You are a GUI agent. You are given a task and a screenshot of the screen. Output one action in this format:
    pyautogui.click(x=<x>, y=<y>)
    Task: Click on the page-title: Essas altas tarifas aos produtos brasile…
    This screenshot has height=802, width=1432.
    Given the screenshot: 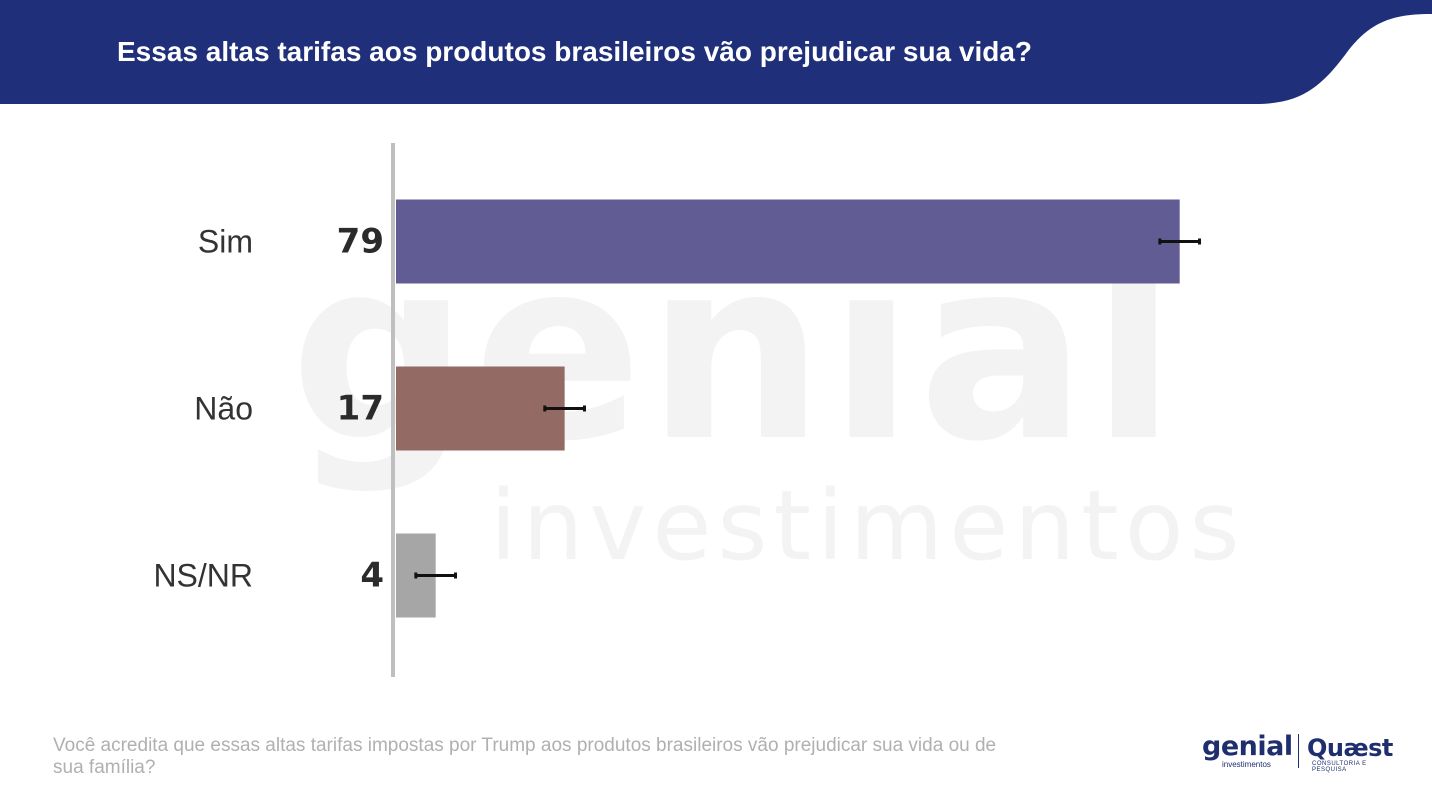 What is the action you would take?
    pyautogui.click(x=575, y=51)
    